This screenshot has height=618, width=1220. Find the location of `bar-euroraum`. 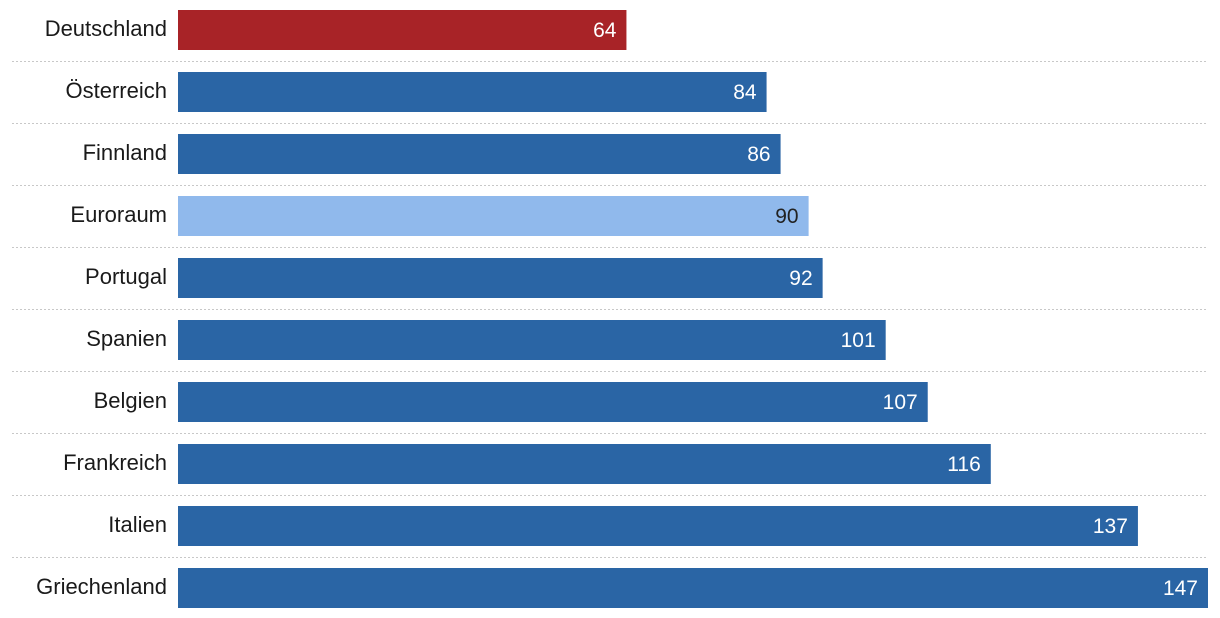

bar-euroraum is located at coordinates (493, 216).